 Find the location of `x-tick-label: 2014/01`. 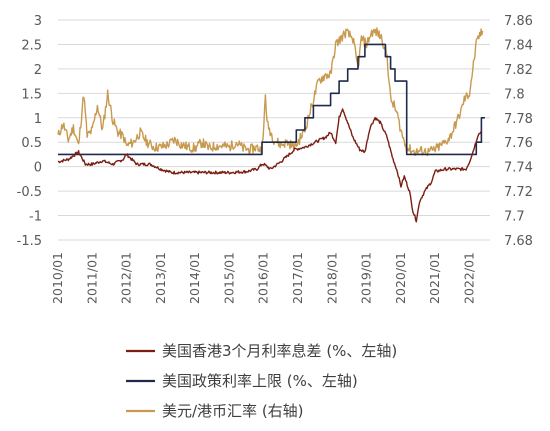

x-tick-label: 2014/01 is located at coordinates (194, 278).